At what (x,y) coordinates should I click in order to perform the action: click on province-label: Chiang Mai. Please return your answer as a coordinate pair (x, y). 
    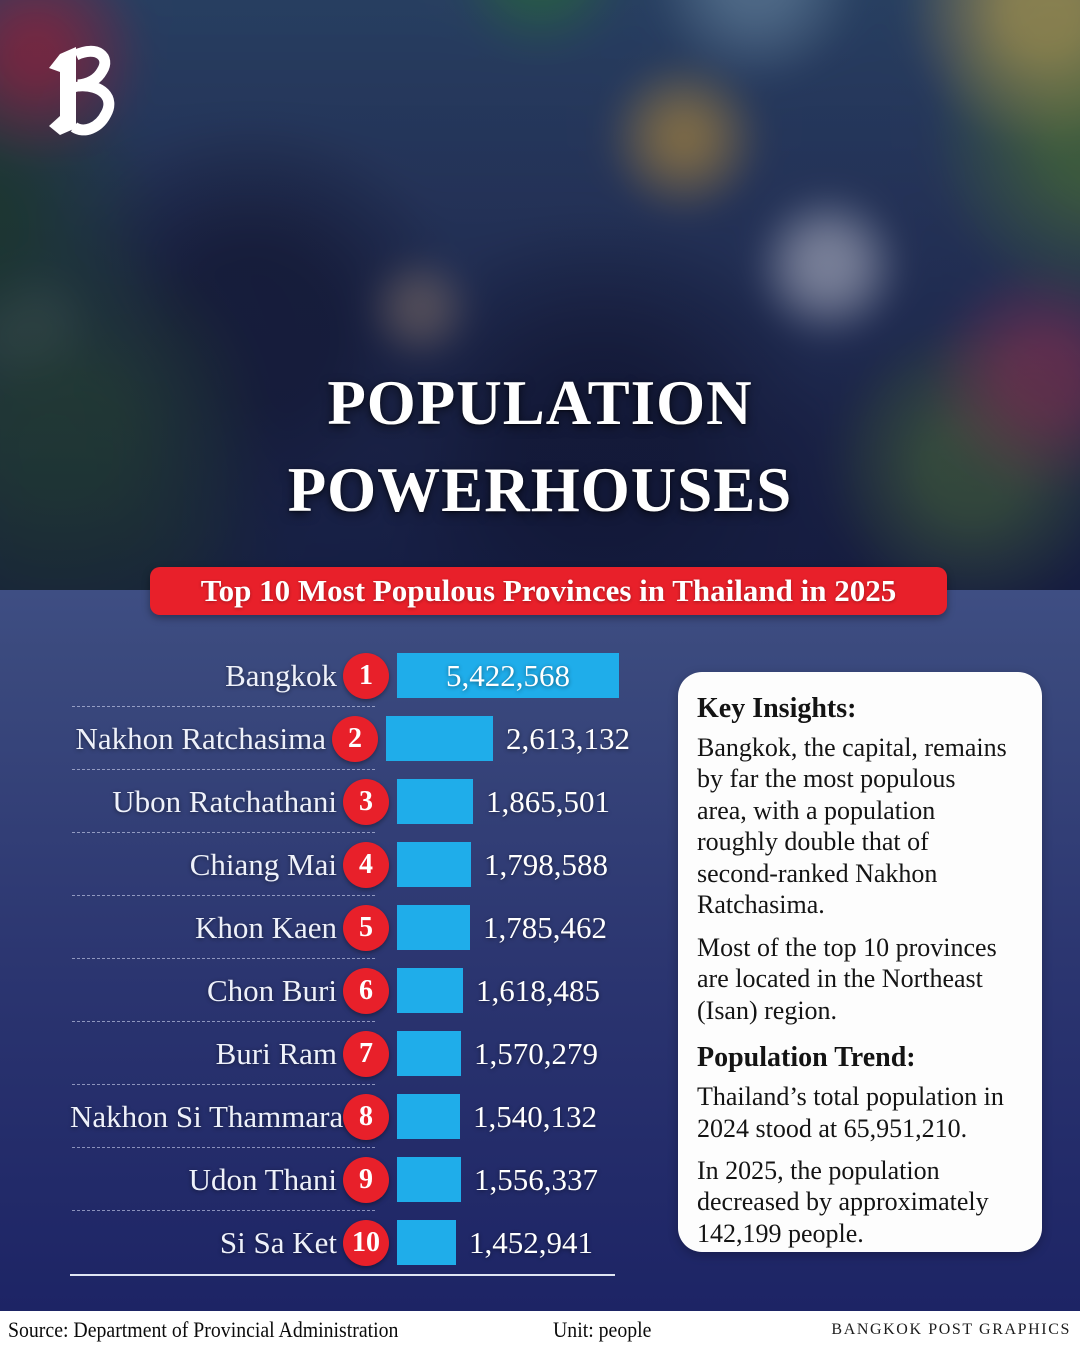
    Looking at the image, I should click on (263, 864).